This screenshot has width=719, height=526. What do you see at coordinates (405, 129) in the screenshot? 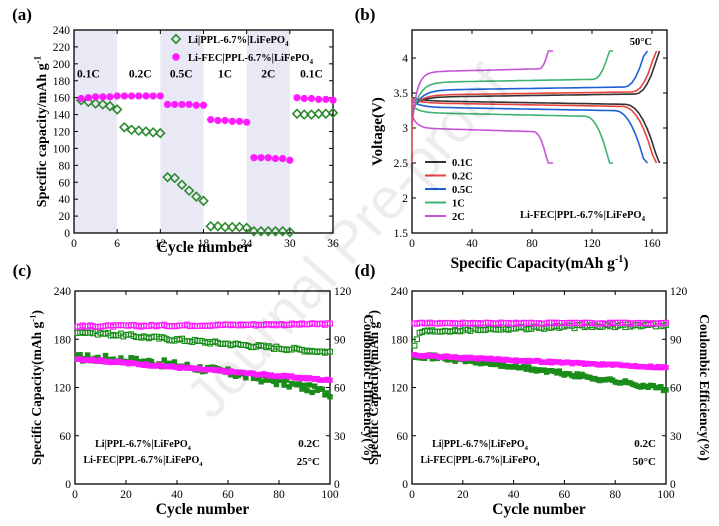
I see `y-tick-label: 3` at bounding box center [405, 129].